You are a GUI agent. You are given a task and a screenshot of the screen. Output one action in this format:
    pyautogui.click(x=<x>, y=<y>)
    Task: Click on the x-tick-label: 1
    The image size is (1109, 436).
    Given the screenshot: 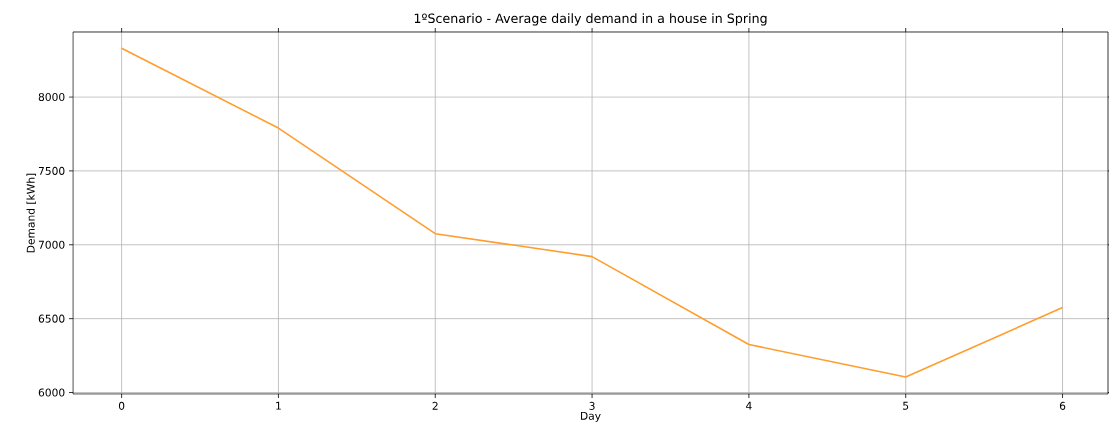 What is the action you would take?
    pyautogui.click(x=278, y=405)
    